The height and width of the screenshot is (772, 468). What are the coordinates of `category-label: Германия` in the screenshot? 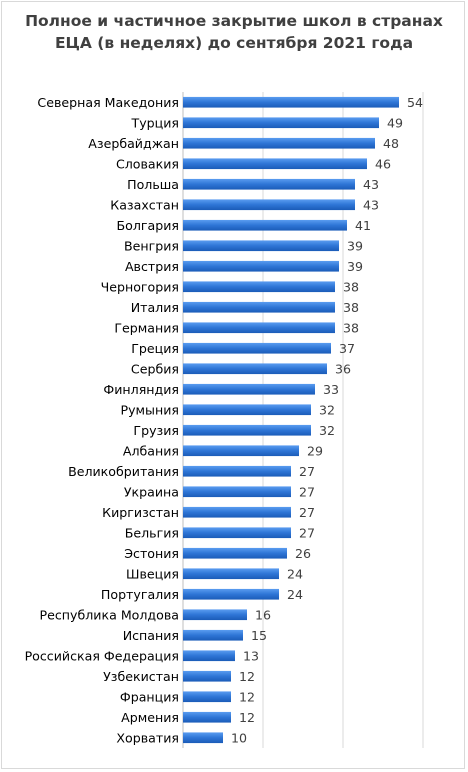 It's located at (146, 327).